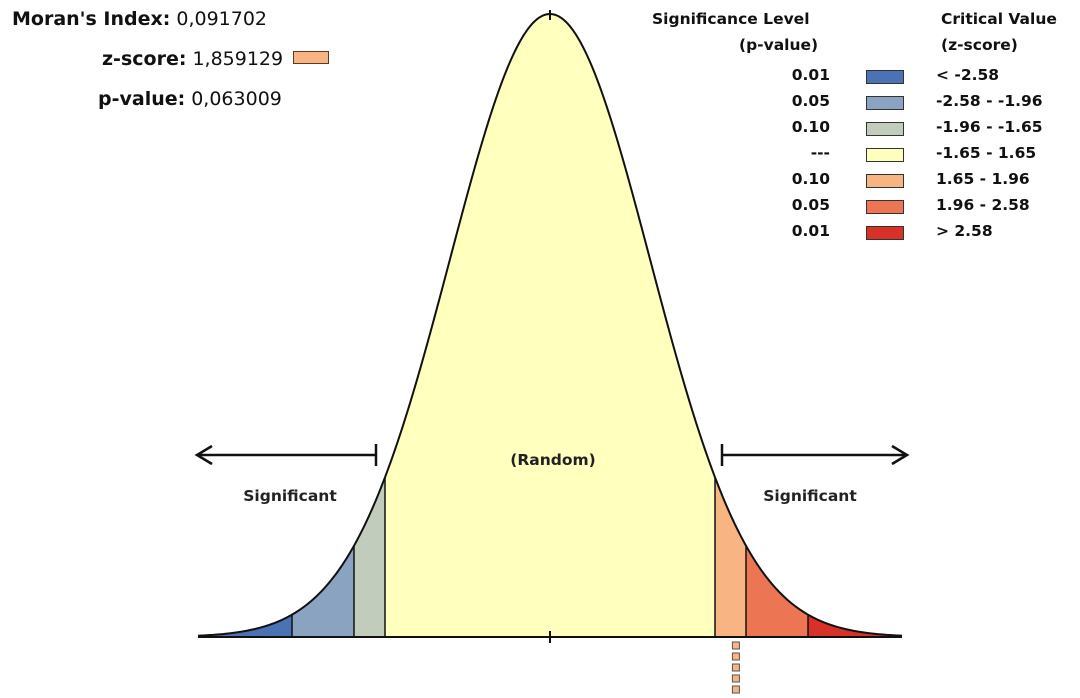 The width and height of the screenshot is (1080, 698). I want to click on legend-header-critical-line1: Critical Value, so click(999, 19).